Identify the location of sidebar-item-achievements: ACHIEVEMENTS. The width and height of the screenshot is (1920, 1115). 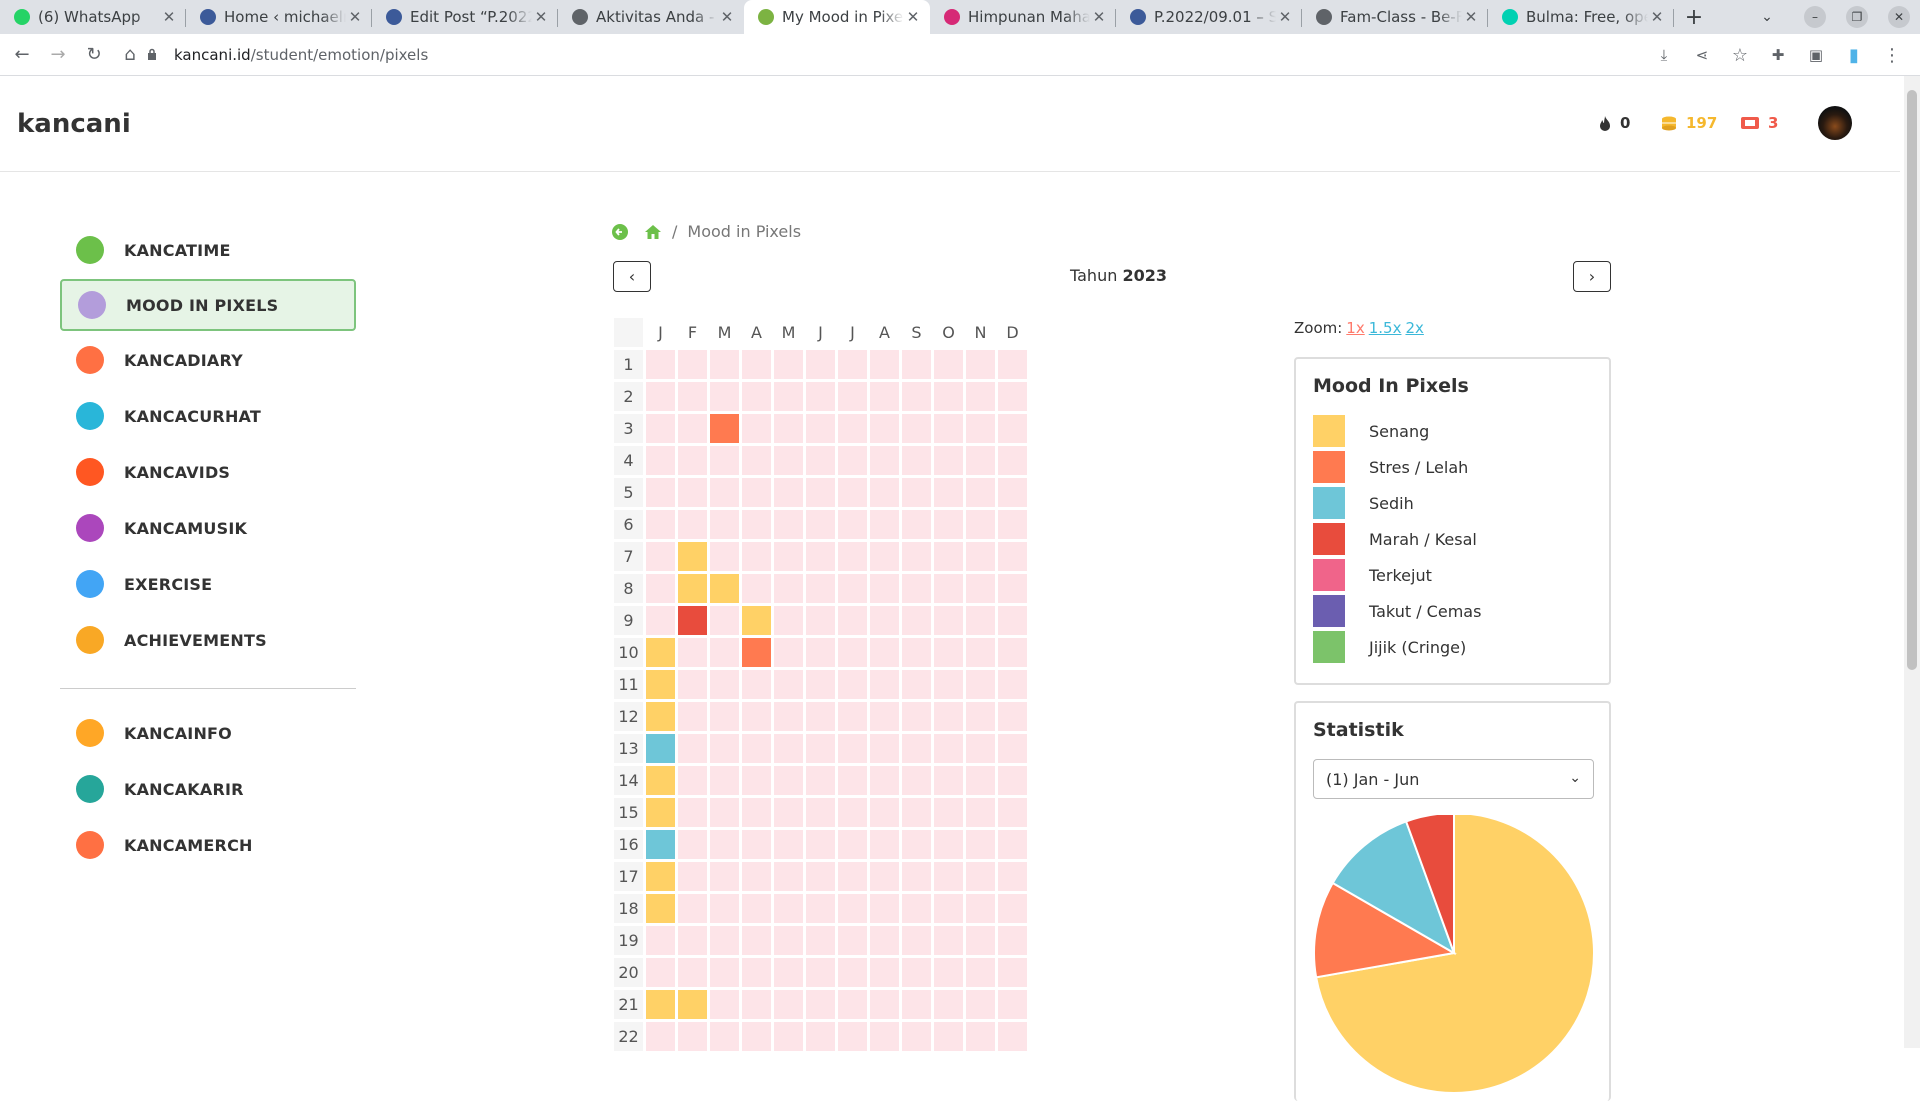
(208, 640).